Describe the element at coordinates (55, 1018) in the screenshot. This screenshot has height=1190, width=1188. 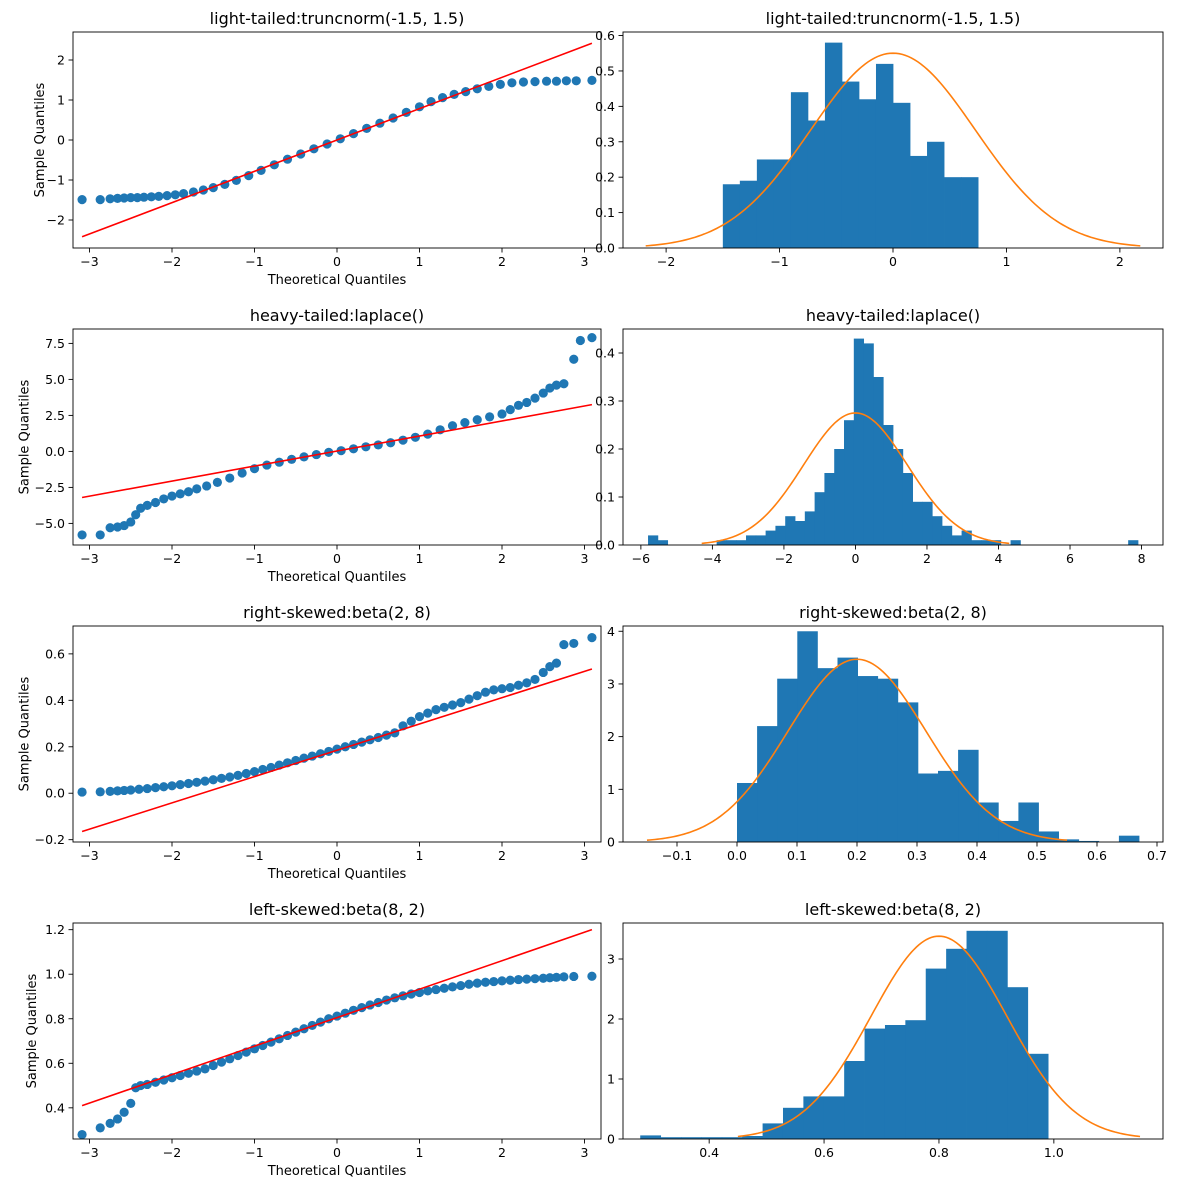
I see `y-tick-label: 0.8` at that location.